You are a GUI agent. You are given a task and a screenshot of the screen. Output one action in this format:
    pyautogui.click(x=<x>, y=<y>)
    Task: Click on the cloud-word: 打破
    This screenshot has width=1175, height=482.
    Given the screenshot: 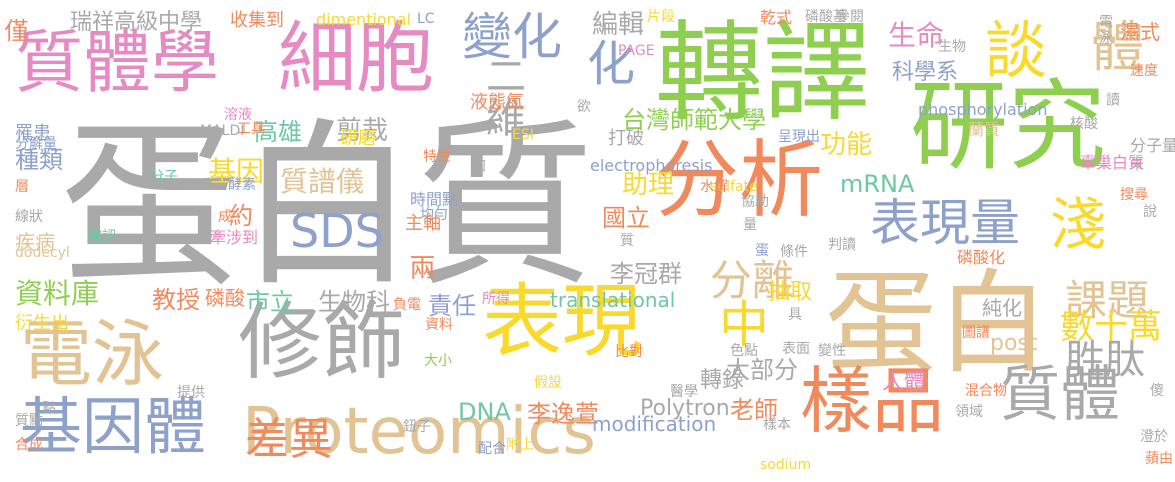 What is the action you would take?
    pyautogui.click(x=626, y=138)
    